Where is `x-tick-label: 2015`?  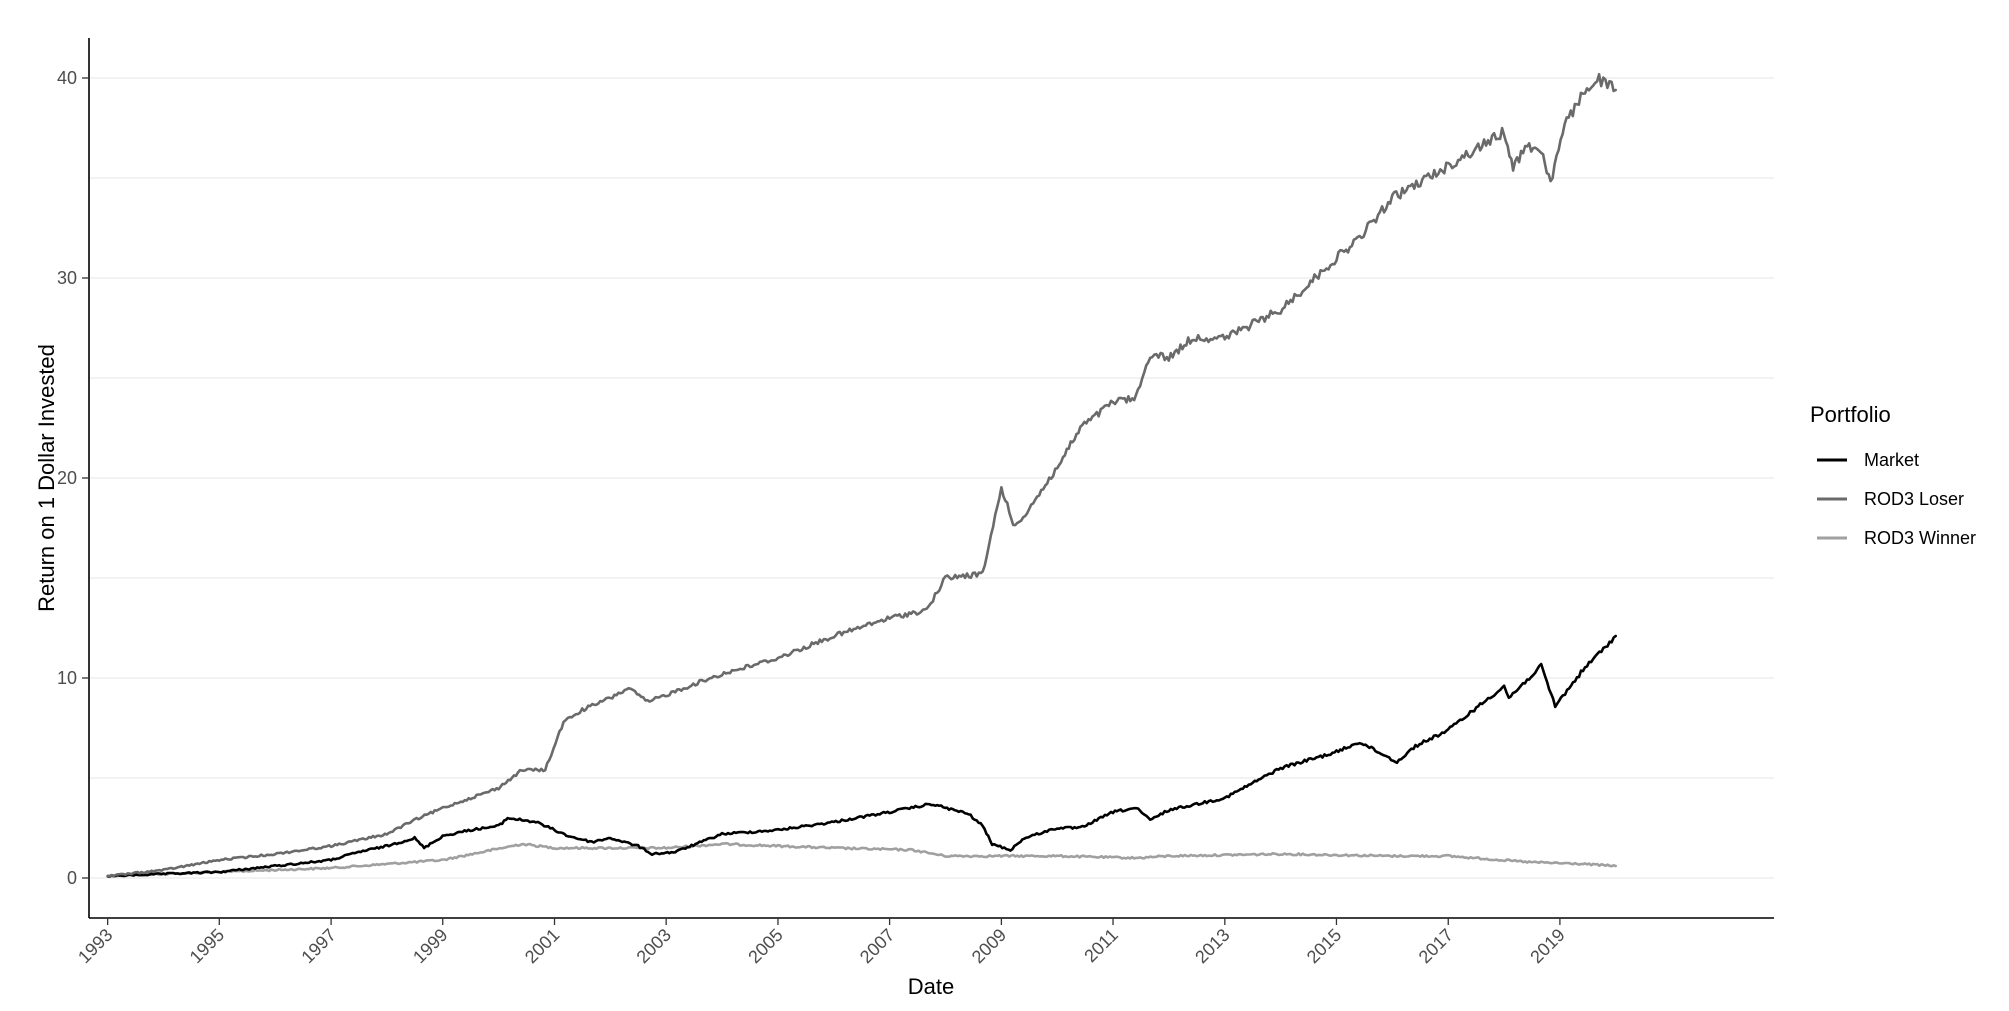
x-tick-label: 2015 is located at coordinates (1324, 946).